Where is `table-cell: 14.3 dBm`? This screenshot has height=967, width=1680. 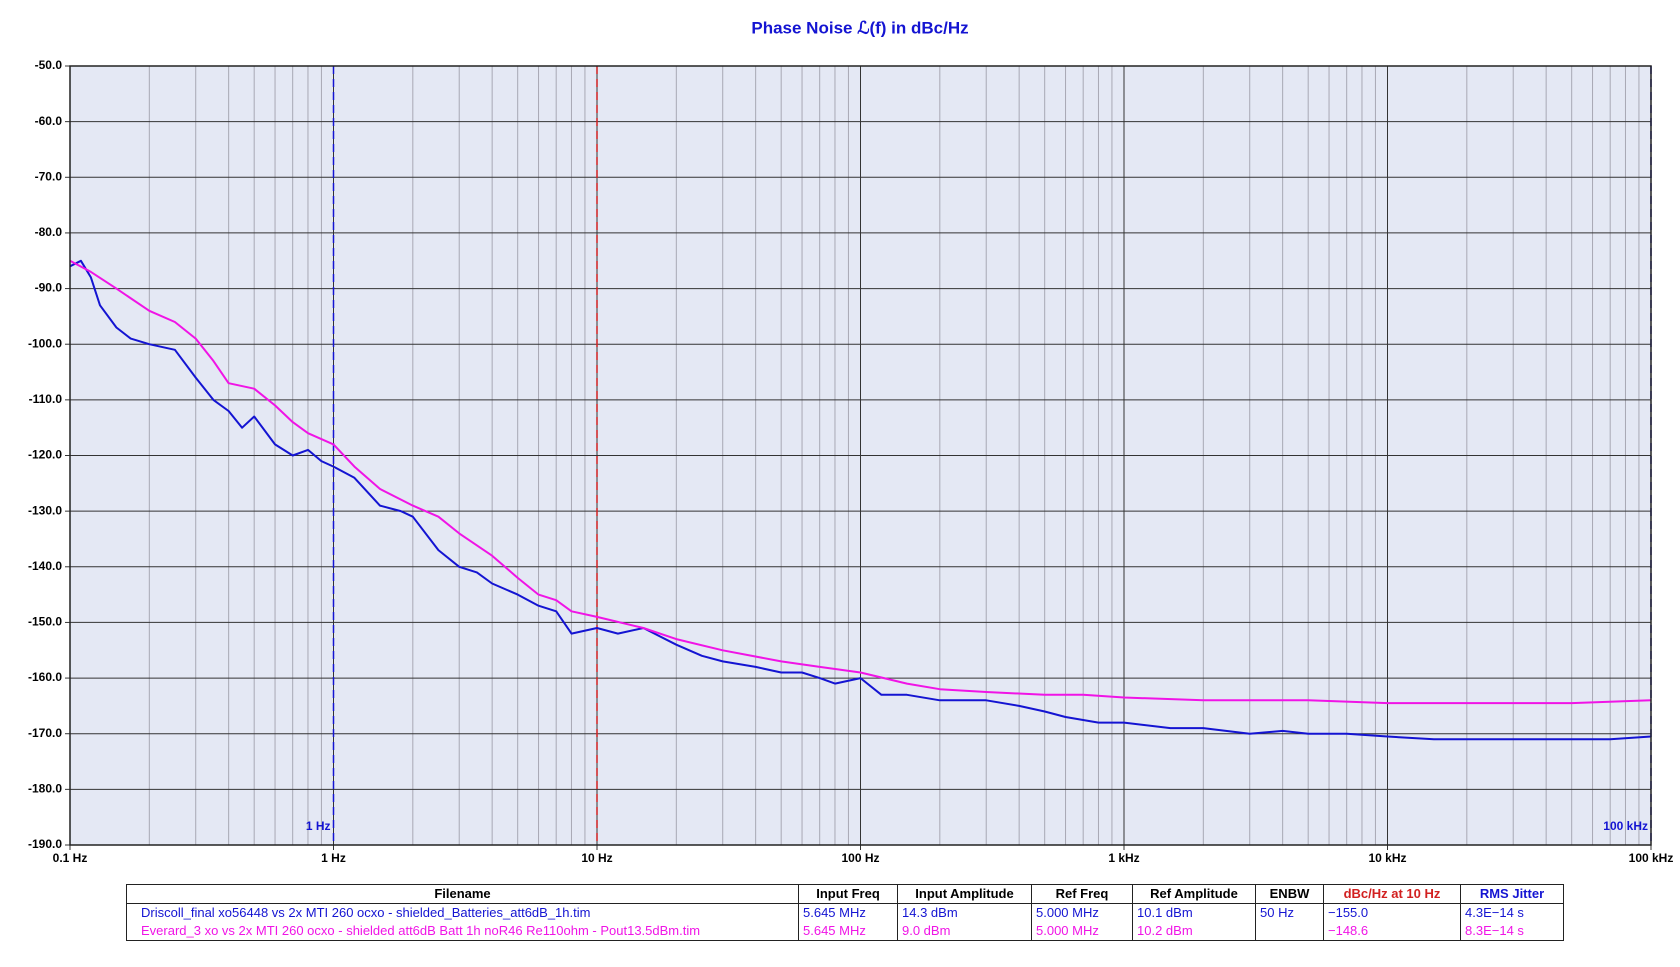
table-cell: 14.3 dBm is located at coordinates (964, 912).